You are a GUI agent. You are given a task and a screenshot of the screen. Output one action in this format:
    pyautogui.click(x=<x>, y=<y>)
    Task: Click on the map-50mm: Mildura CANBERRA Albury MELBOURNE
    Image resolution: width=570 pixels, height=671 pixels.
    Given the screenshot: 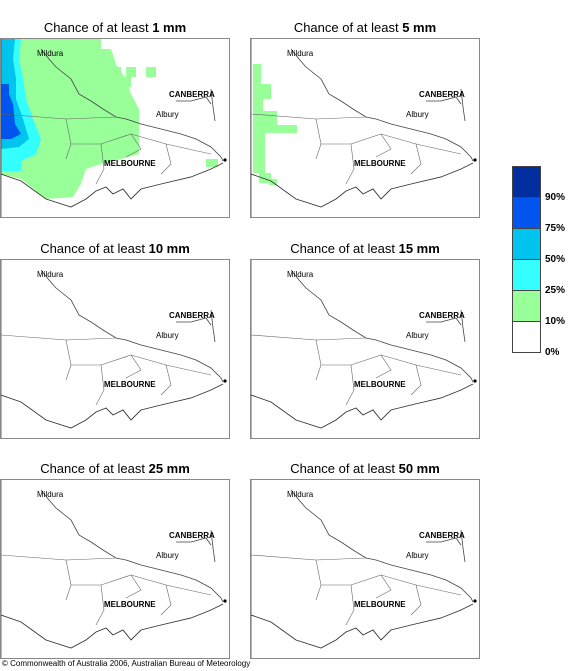 What is the action you would take?
    pyautogui.click(x=365, y=569)
    